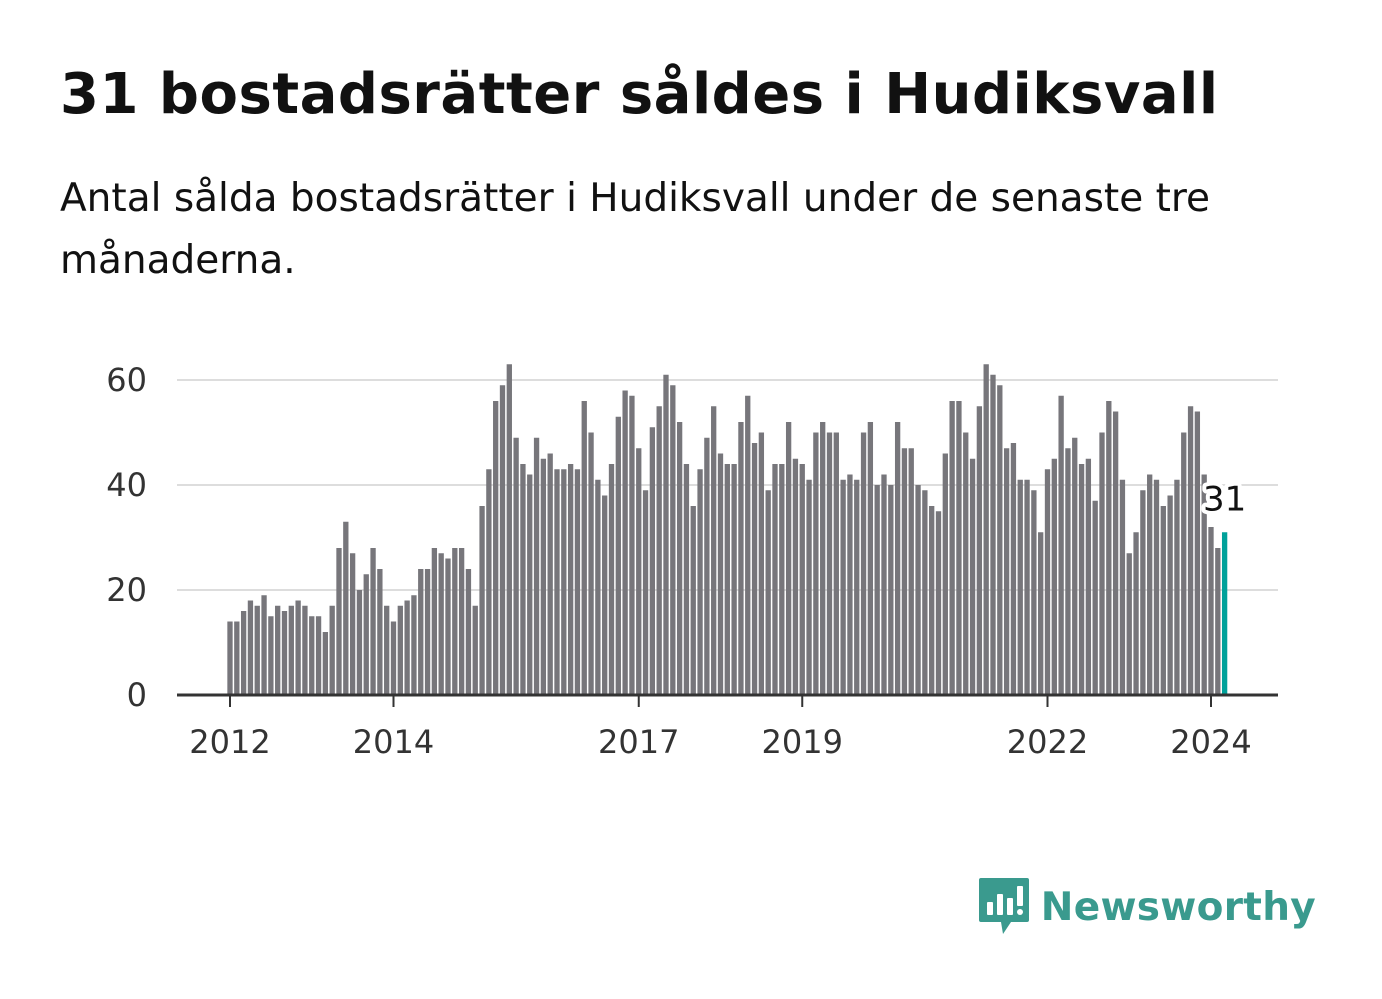  I want to click on x-tick-label: 2024, so click(1210, 742).